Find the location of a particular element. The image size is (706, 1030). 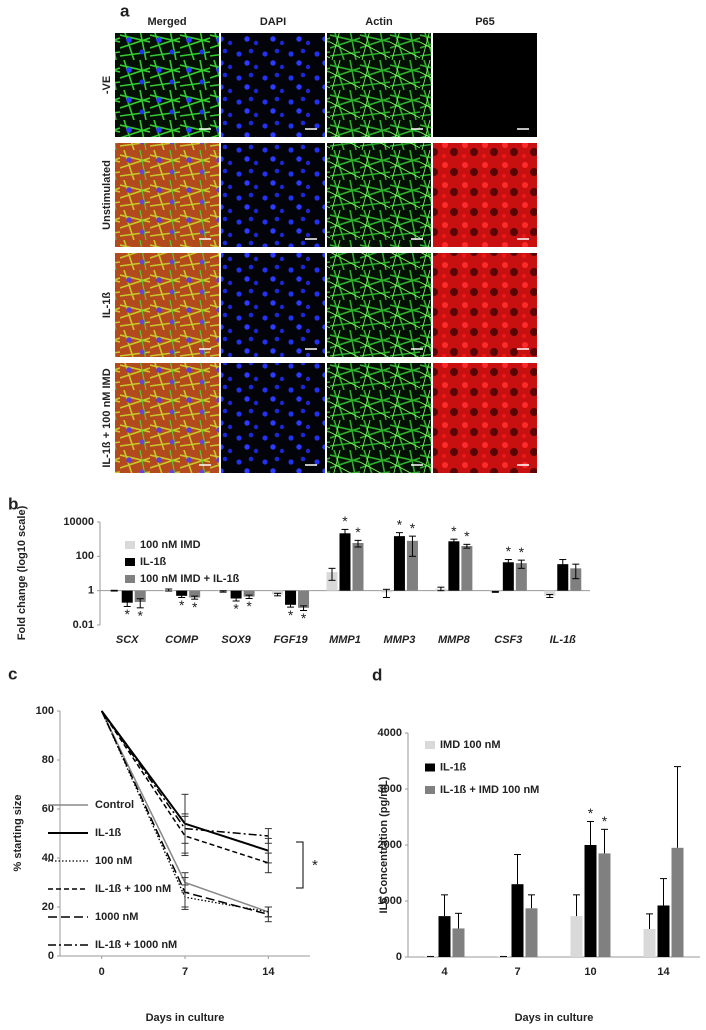

panel-label: d is located at coordinates (377, 674).